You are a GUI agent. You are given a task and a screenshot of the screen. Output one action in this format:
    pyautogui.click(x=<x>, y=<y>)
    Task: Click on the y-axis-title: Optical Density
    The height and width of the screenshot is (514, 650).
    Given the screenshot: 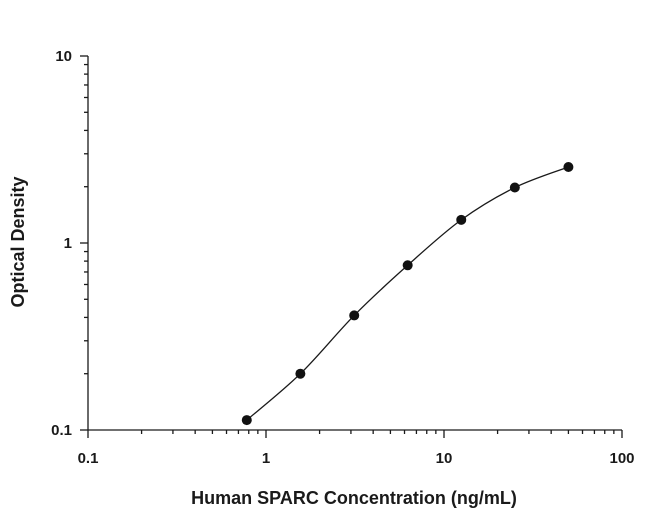 What is the action you would take?
    pyautogui.click(x=18, y=241)
    